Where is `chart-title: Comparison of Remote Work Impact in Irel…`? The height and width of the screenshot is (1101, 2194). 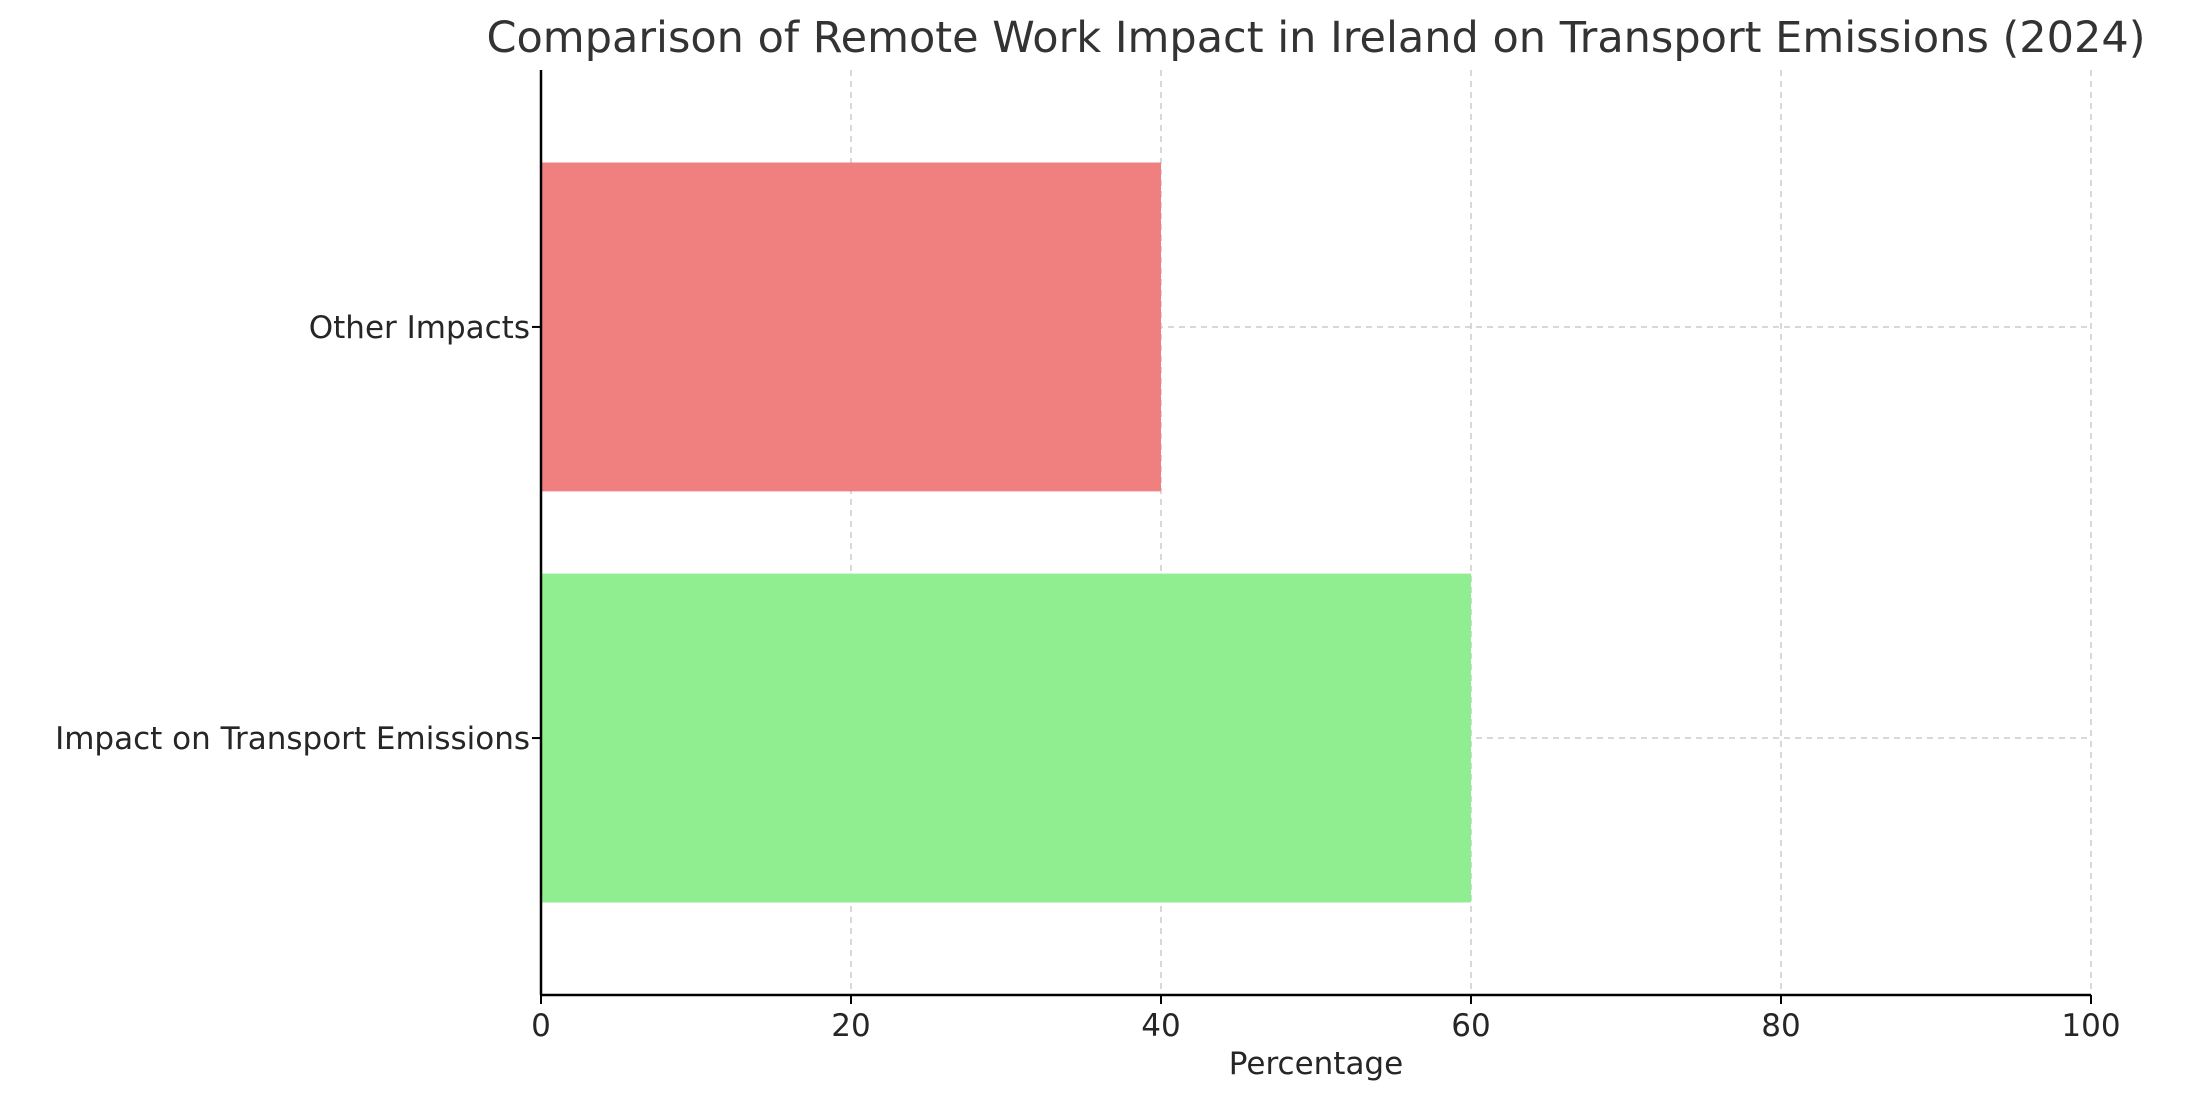
chart-title: Comparison of Remote Work Impact in Irel… is located at coordinates (1315, 38).